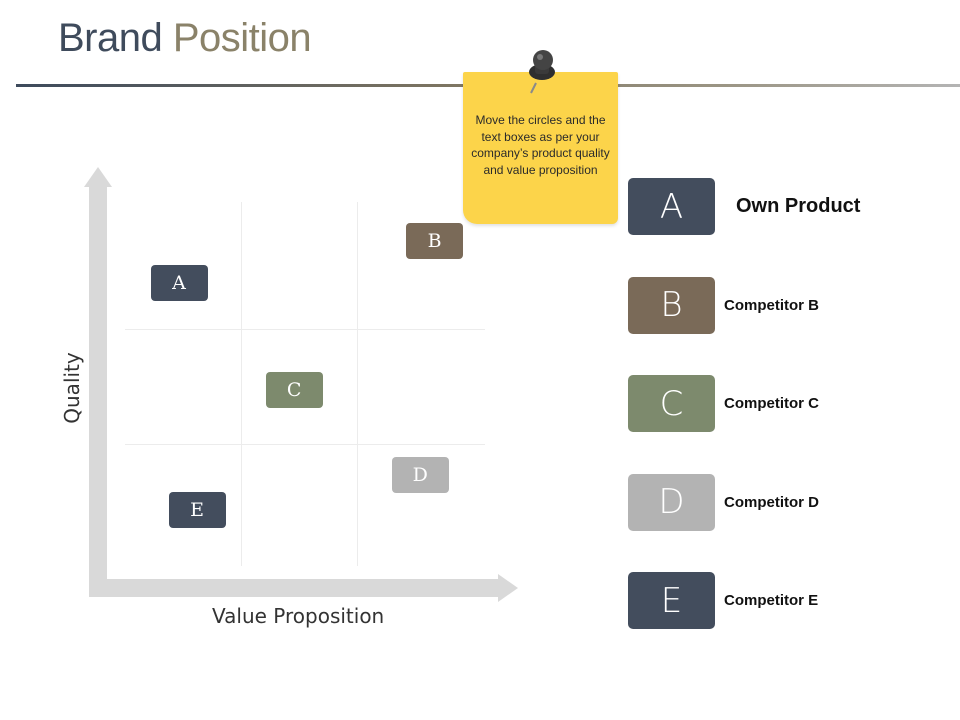 The width and height of the screenshot is (960, 720). What do you see at coordinates (671, 305) in the screenshot?
I see `legend-box-b: B` at bounding box center [671, 305].